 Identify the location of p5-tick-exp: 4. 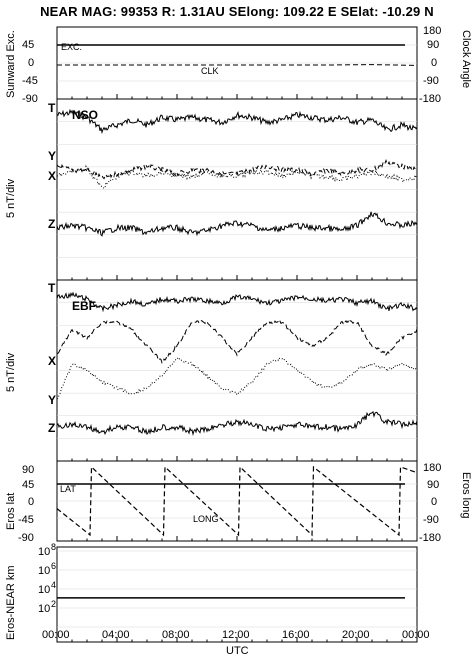
(53, 585).